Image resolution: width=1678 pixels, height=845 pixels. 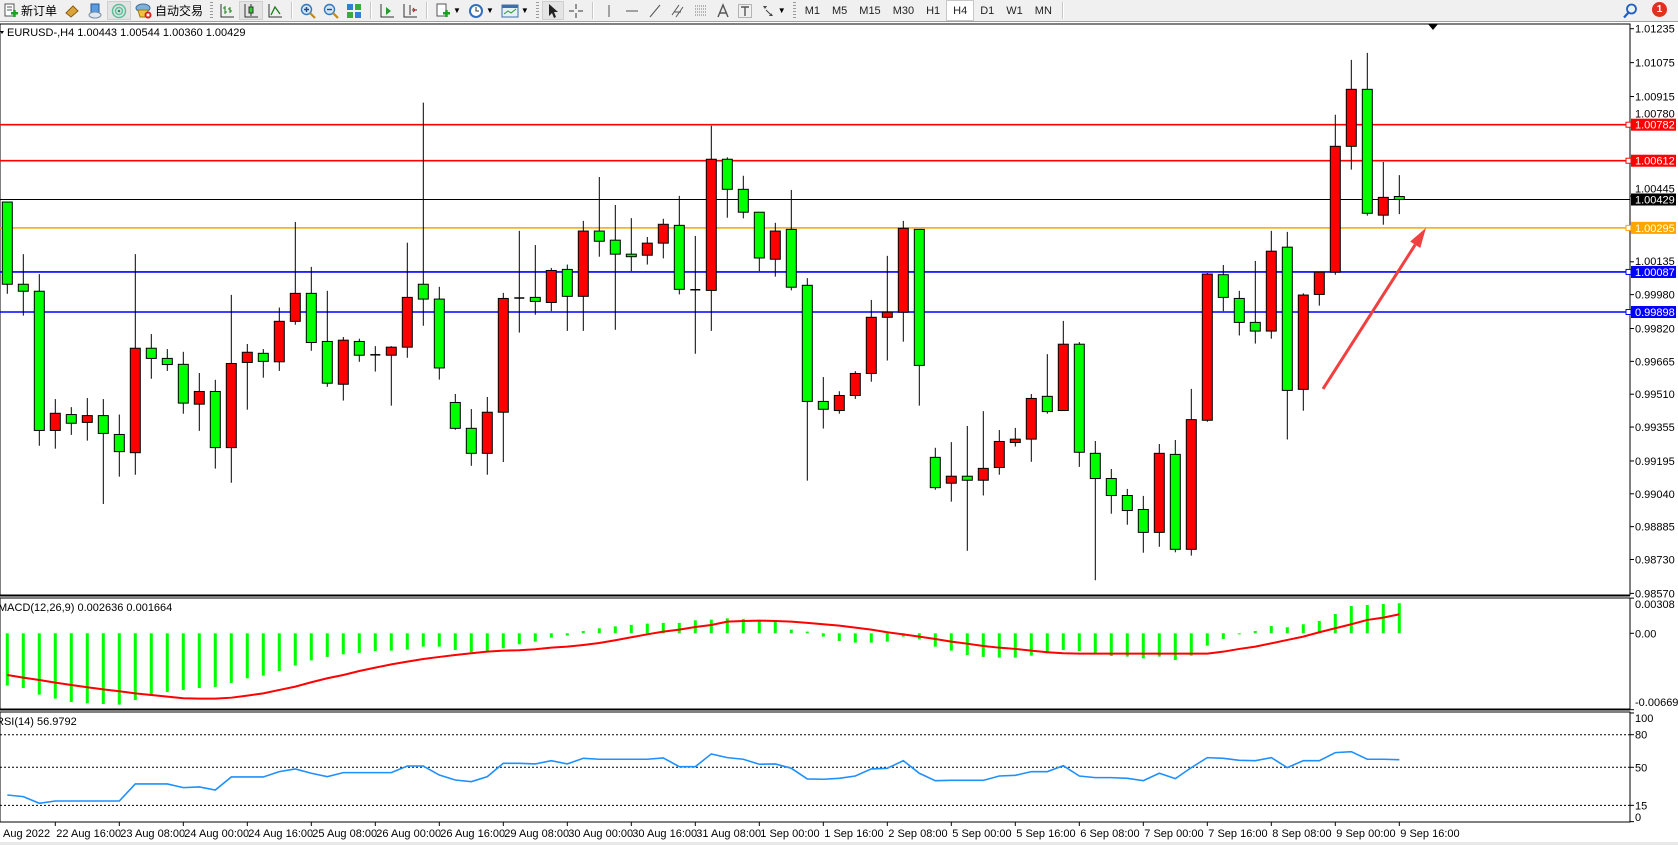 What do you see at coordinates (664, 834) in the screenshot?
I see `time-label: 30 Aug 16:00` at bounding box center [664, 834].